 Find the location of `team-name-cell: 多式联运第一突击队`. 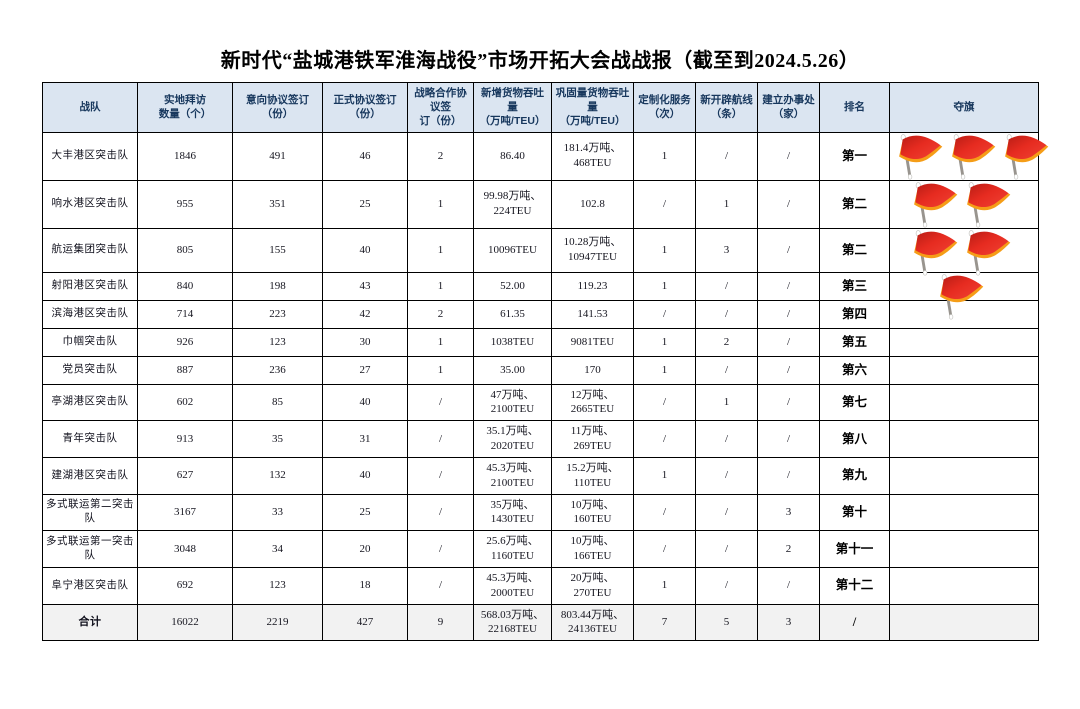

team-name-cell: 多式联运第一突击队 is located at coordinates (90, 549).